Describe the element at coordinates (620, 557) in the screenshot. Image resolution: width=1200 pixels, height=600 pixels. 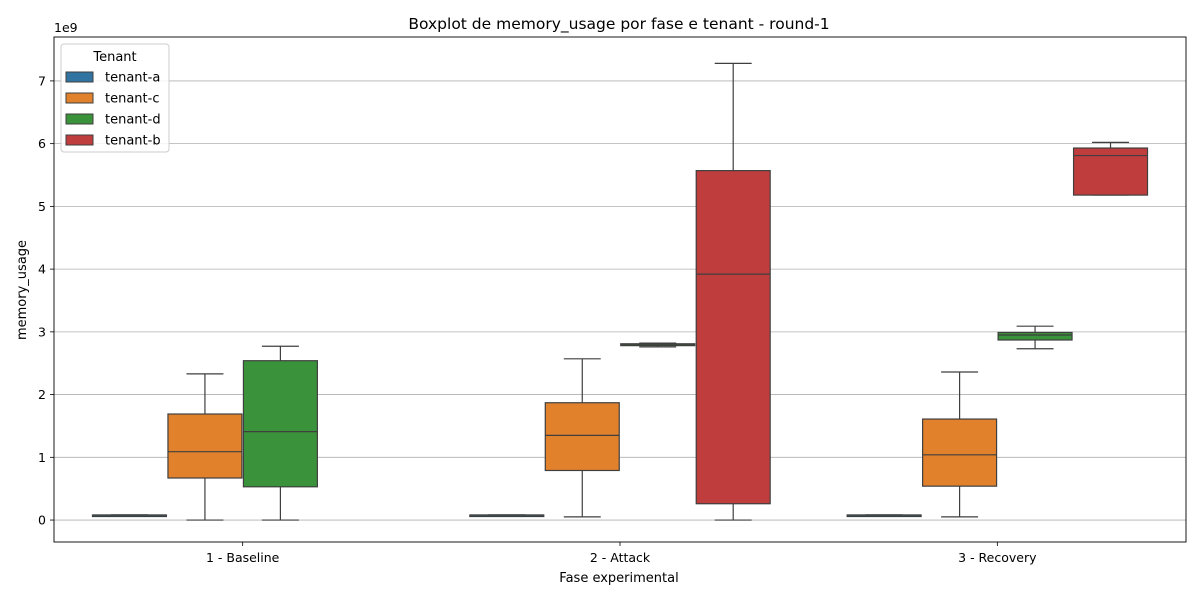
I see `x-tick-label: 2 - Attack` at that location.